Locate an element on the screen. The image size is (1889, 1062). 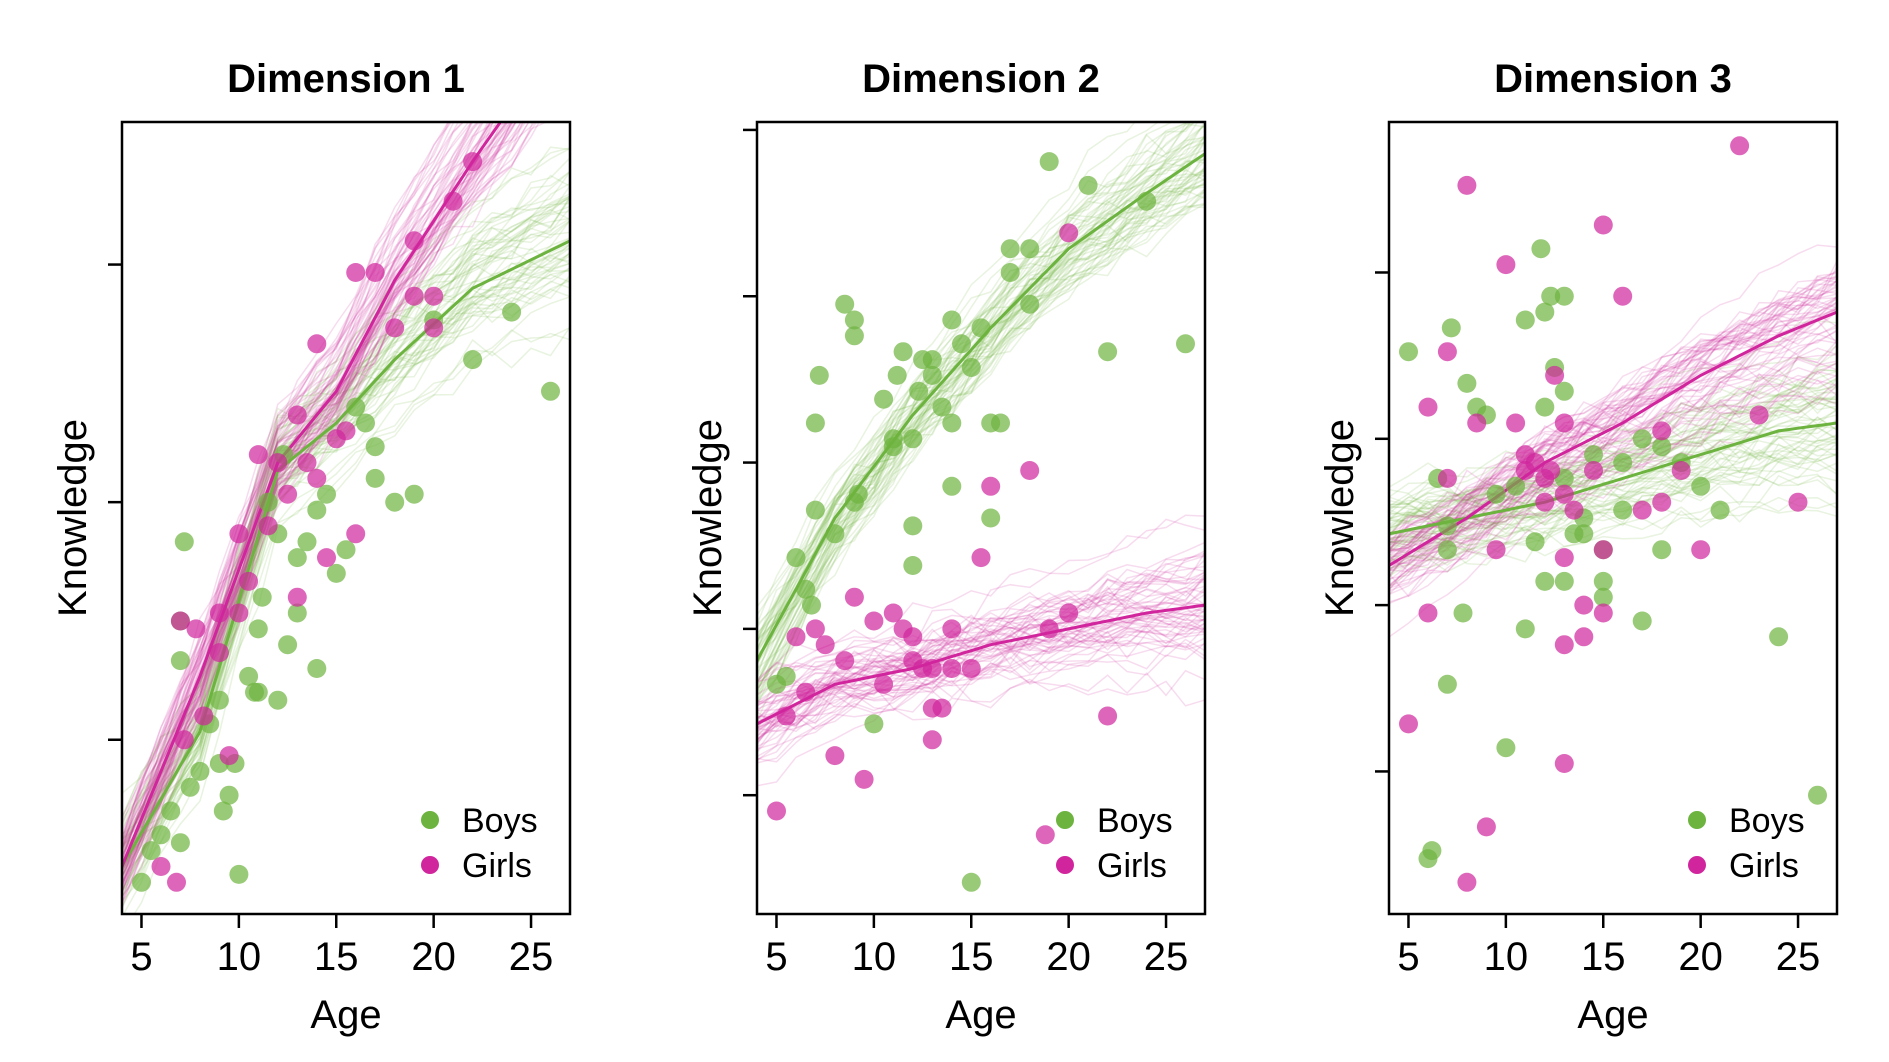
panel-title: Dimension 3 is located at coordinates (1613, 79).